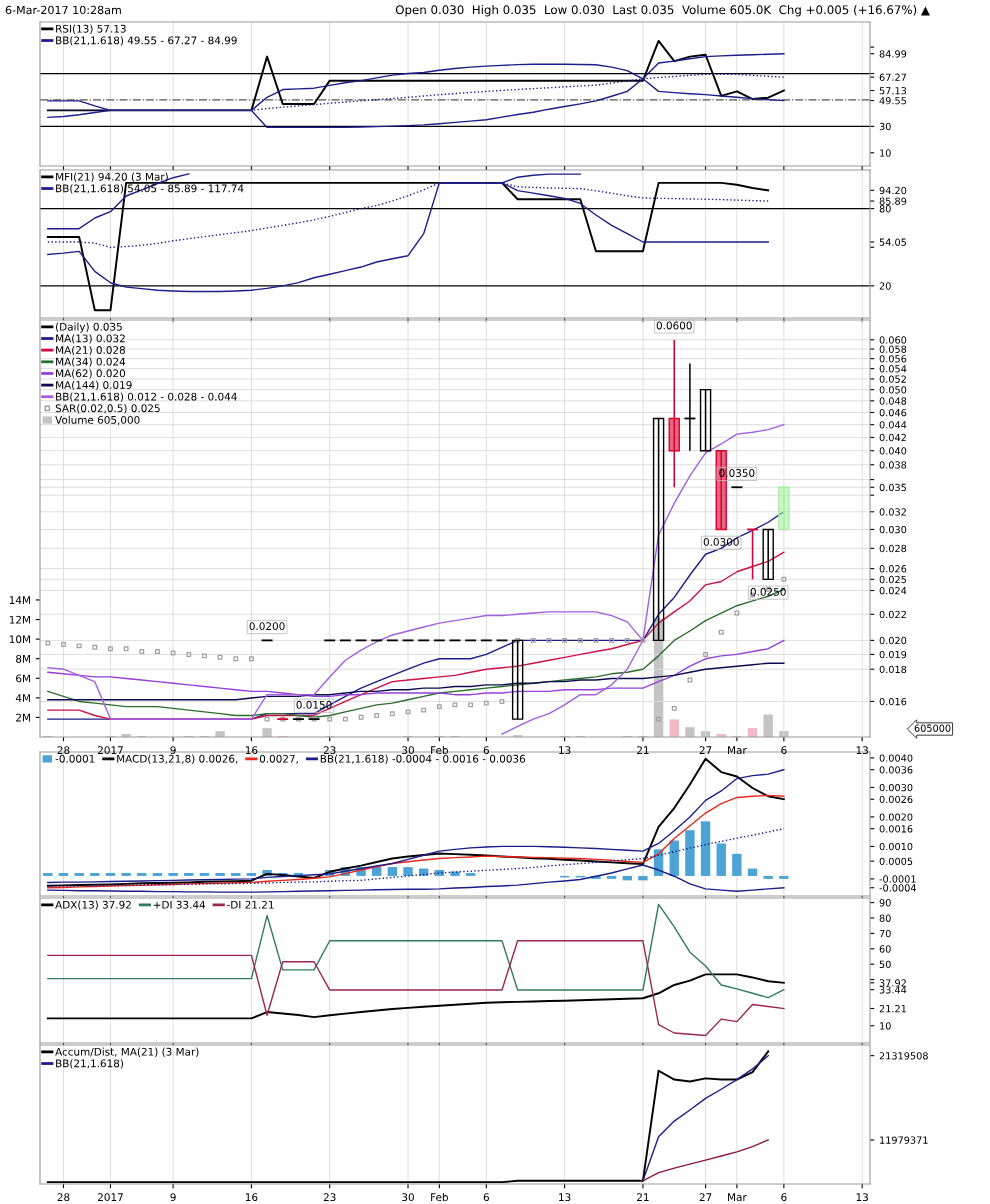 The height and width of the screenshot is (1204, 990). Describe the element at coordinates (662, 11) in the screenshot. I see `chart-title: Open 0.030 High 0.035 Low 0.030 Last 0.035 Volume 605.0K Chg +0.005 (+16.67%) ▲` at that location.